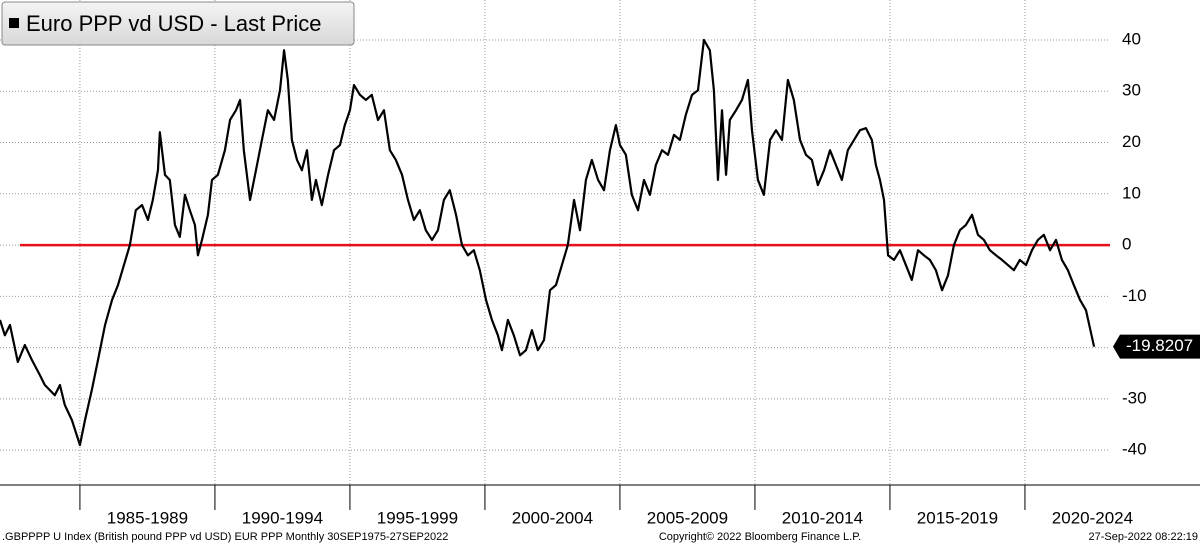 The image size is (1200, 544). I want to click on x-tick-label: 2010-2014, so click(822, 517).